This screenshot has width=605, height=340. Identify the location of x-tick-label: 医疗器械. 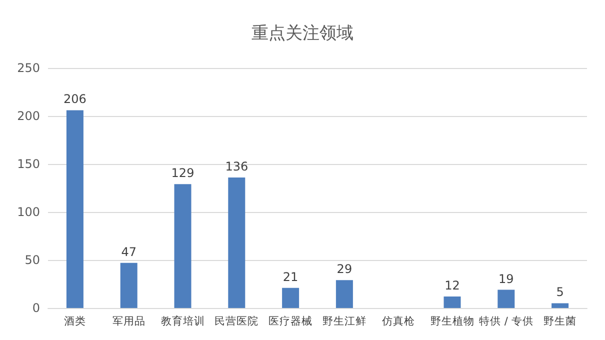
(290, 321).